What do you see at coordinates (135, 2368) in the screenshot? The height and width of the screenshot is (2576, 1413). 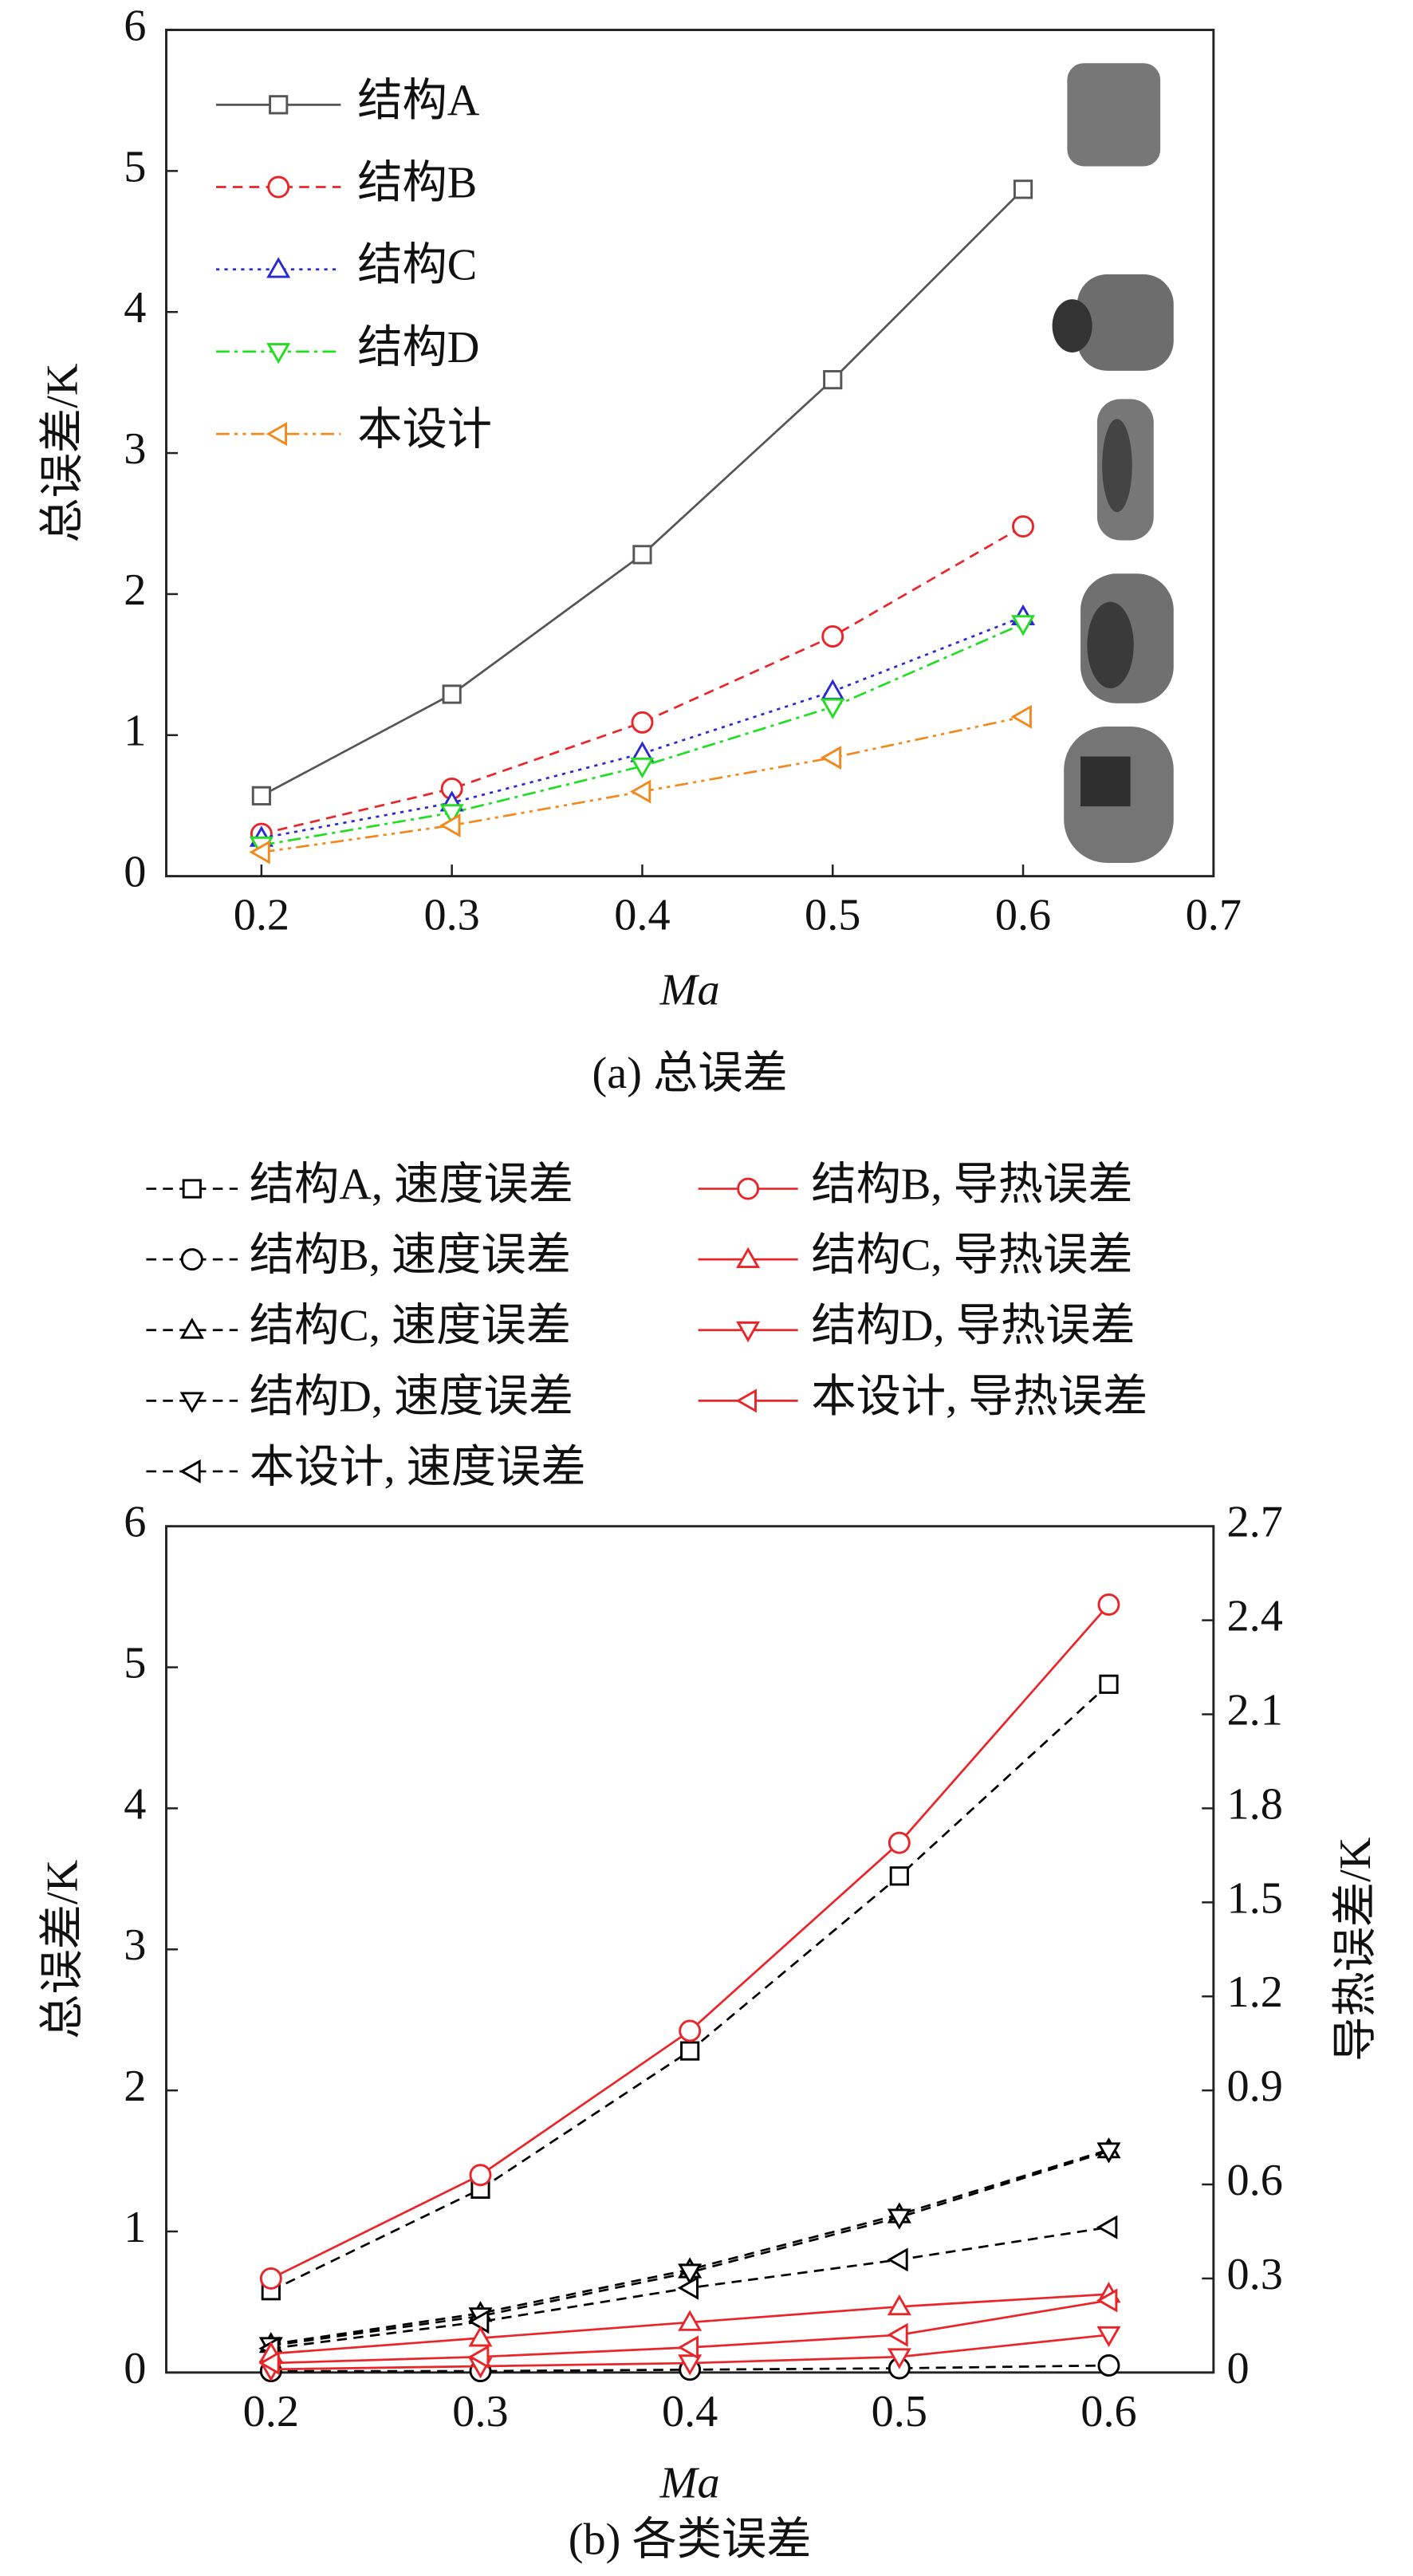 I see `y-tick-label: 0` at bounding box center [135, 2368].